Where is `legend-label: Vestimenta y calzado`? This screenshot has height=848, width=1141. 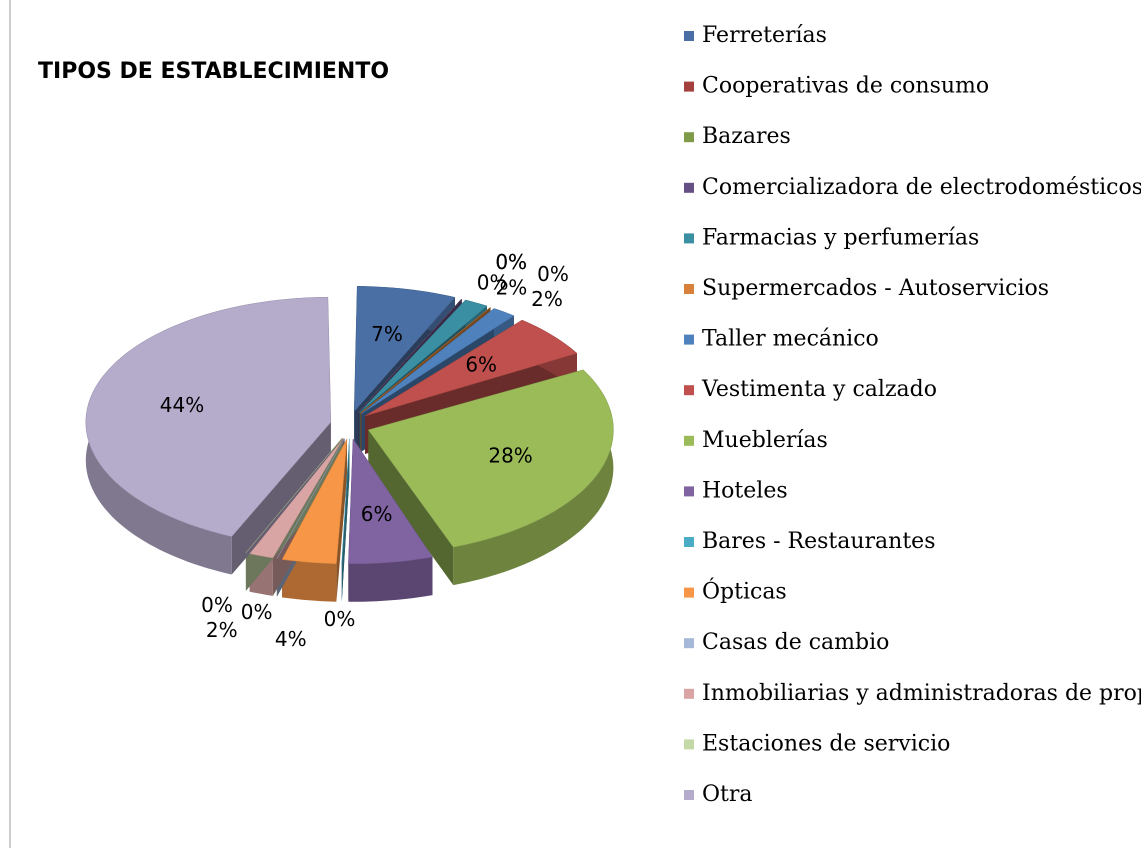 legend-label: Vestimenta y calzado is located at coordinates (819, 389).